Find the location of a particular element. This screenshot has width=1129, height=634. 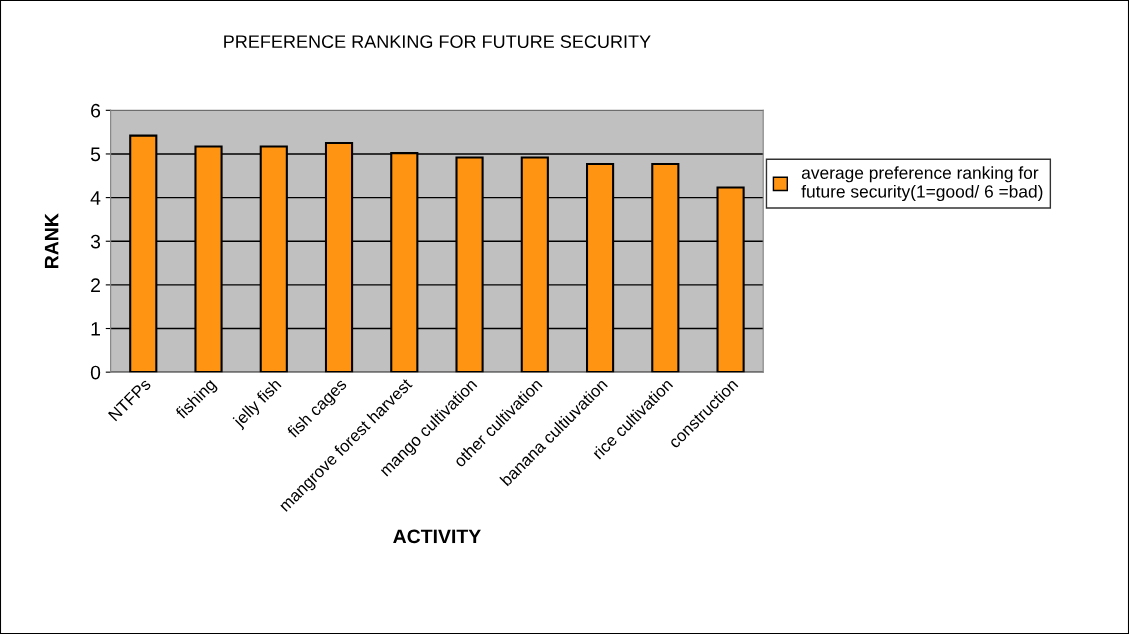

y-tick-label: 3 is located at coordinates (95, 241).